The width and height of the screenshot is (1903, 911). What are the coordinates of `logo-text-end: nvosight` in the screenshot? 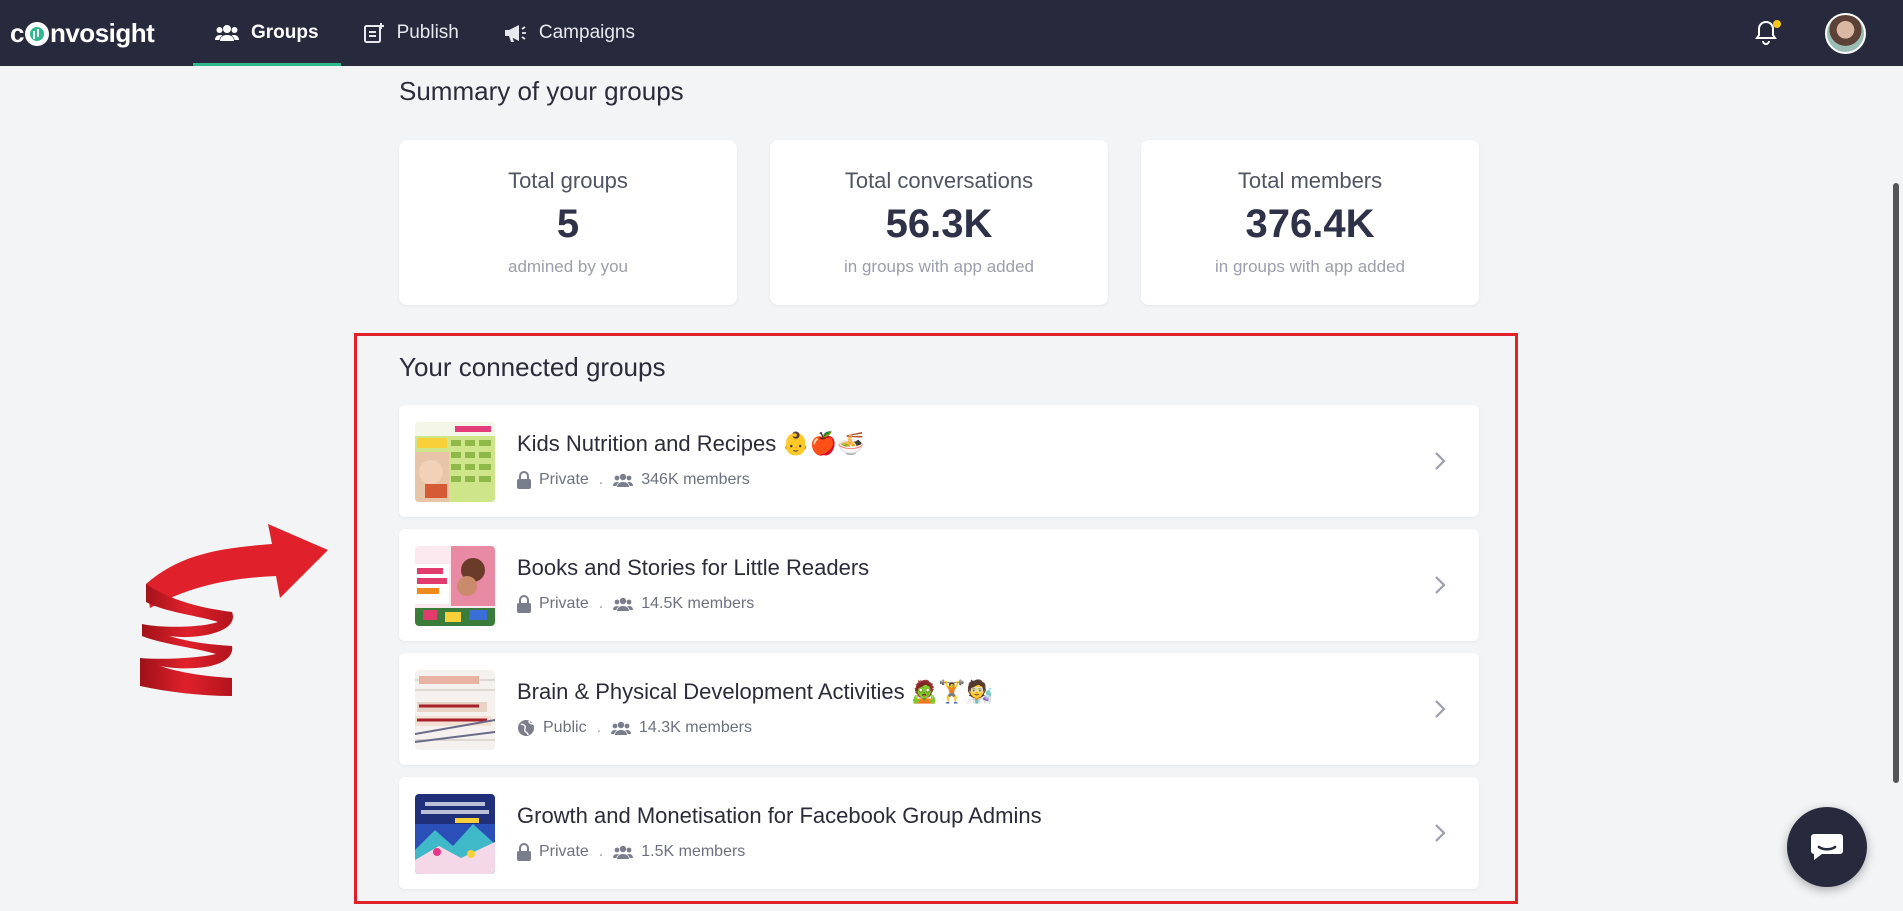 It's located at (102, 32).